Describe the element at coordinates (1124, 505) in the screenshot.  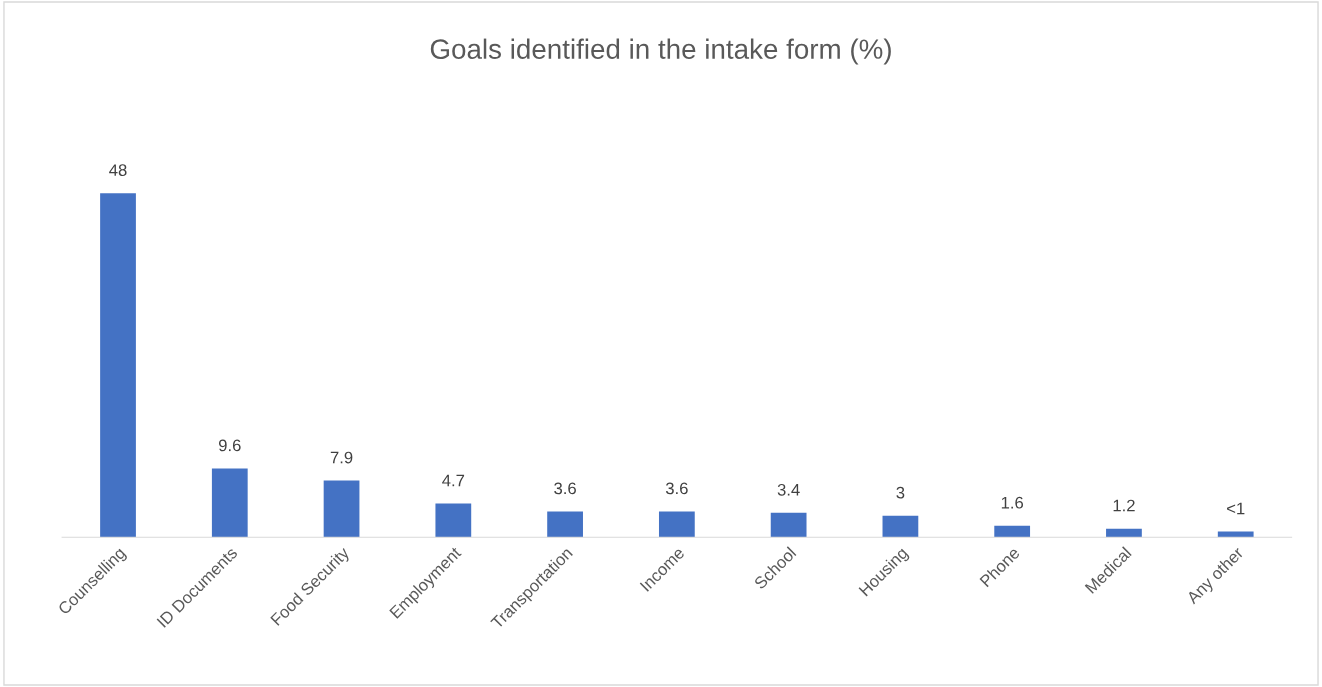
I see `data-label: 1.2` at that location.